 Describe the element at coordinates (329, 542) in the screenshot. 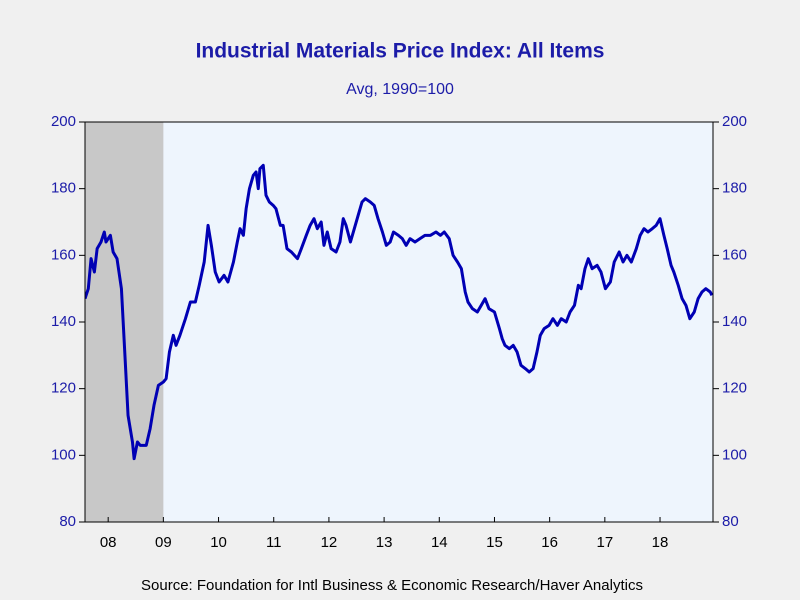

I see `x-tick-label: 12` at that location.